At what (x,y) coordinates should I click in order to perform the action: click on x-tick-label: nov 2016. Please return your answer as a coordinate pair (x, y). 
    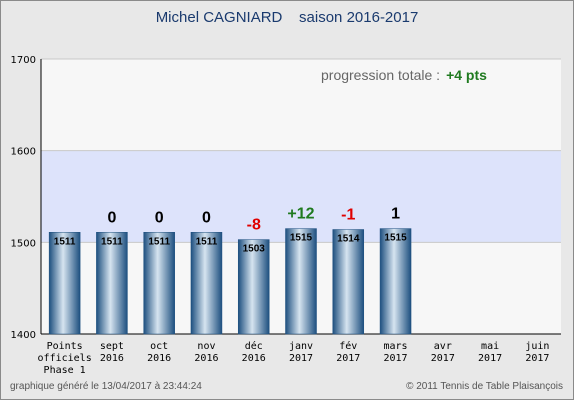
    Looking at the image, I should click on (206, 352).